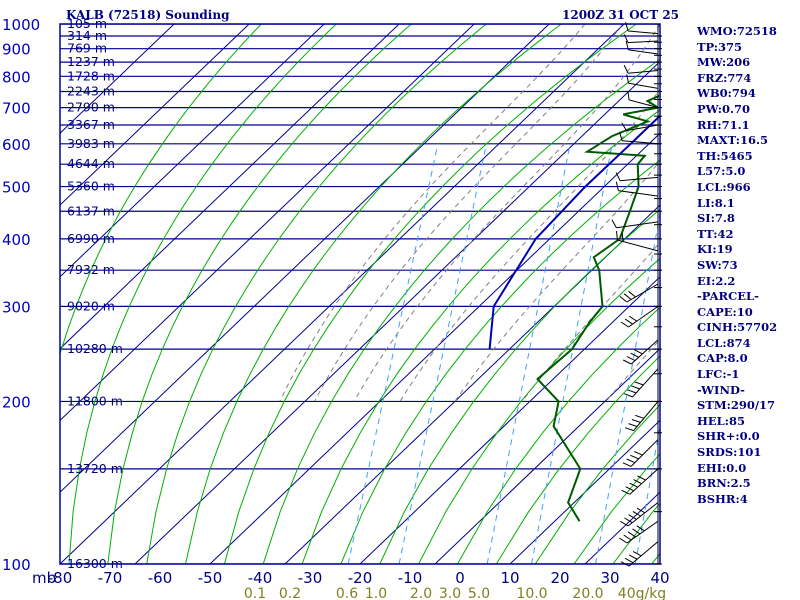  What do you see at coordinates (16, 240) in the screenshot?
I see `pressure-tick-label: 400` at bounding box center [16, 240].